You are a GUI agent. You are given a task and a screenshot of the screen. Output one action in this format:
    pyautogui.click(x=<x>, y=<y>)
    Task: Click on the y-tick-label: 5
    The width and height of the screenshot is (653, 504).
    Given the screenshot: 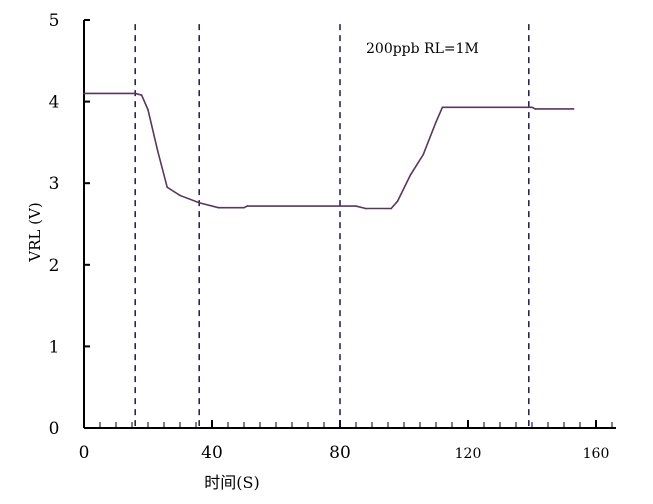 What is the action you would take?
    pyautogui.click(x=54, y=21)
    